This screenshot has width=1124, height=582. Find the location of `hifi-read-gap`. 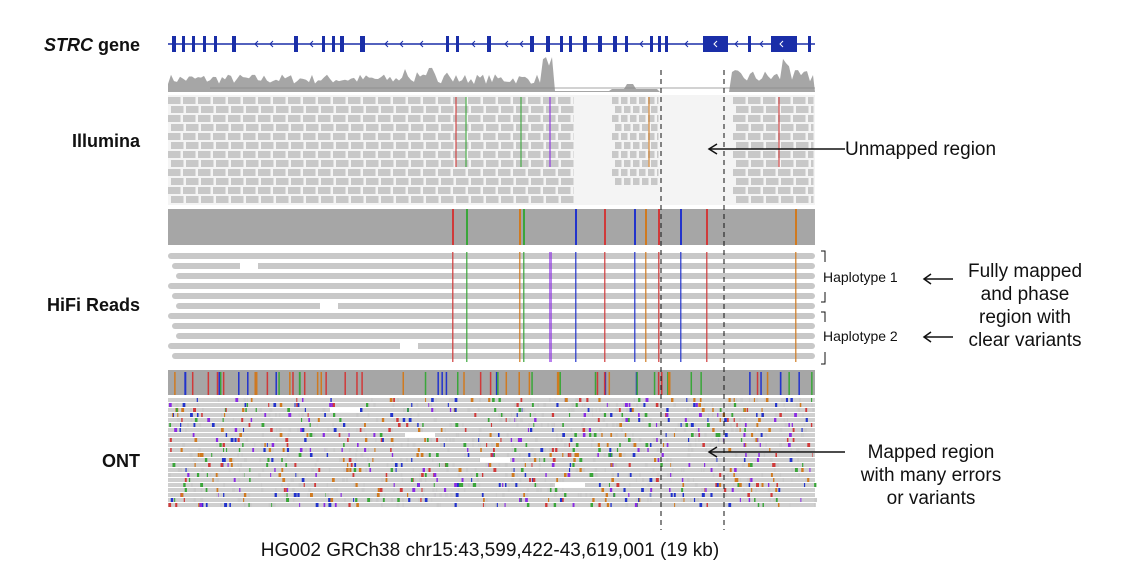

hifi-read-gap is located at coordinates (329, 306).